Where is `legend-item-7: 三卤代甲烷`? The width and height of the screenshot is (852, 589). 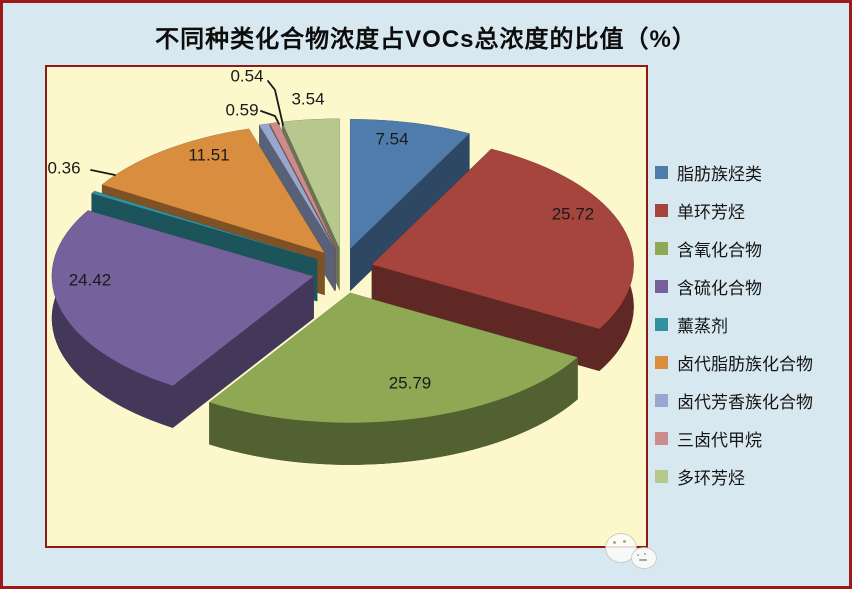
legend-item-7: 三卤代甲烷 is located at coordinates (752, 438).